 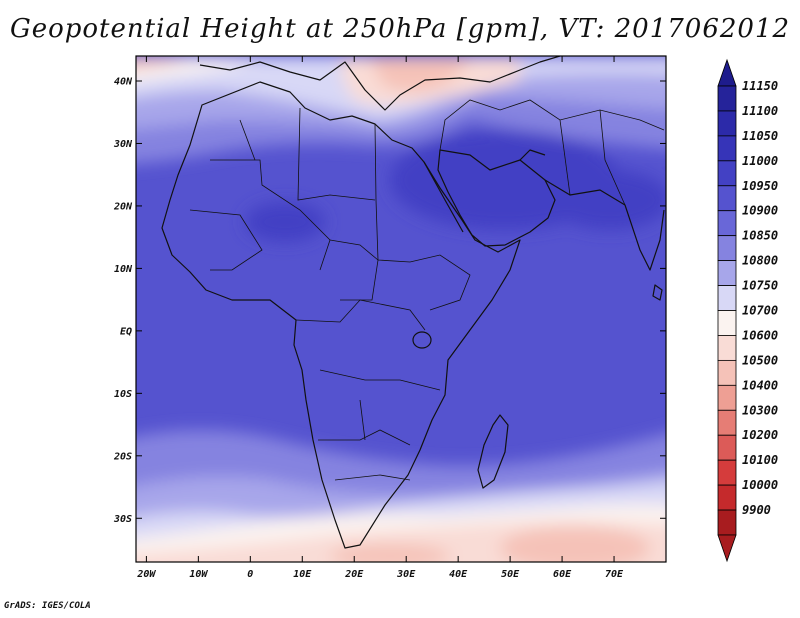 I want to click on colorbar-level-label: 10900, so click(x=760, y=211).